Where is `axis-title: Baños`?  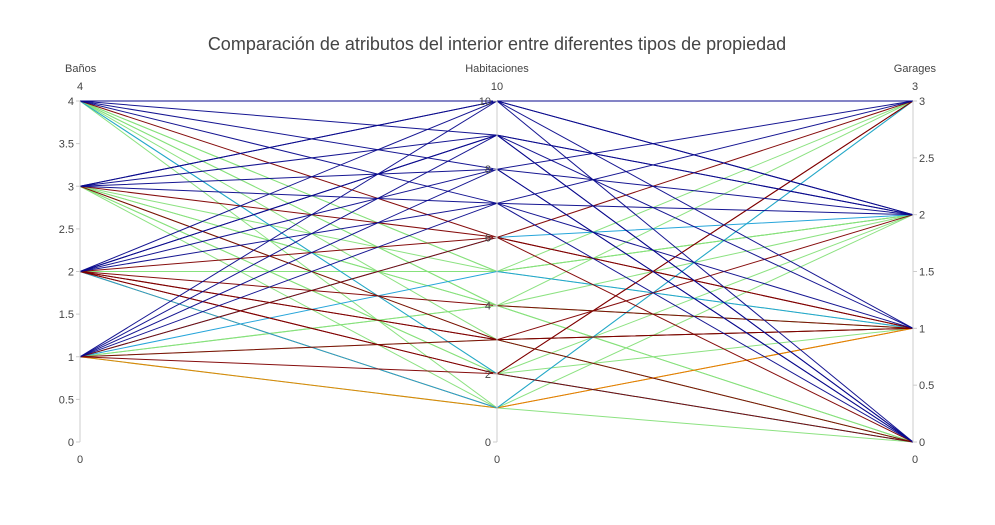
axis-title: Baños is located at coordinates (81, 69).